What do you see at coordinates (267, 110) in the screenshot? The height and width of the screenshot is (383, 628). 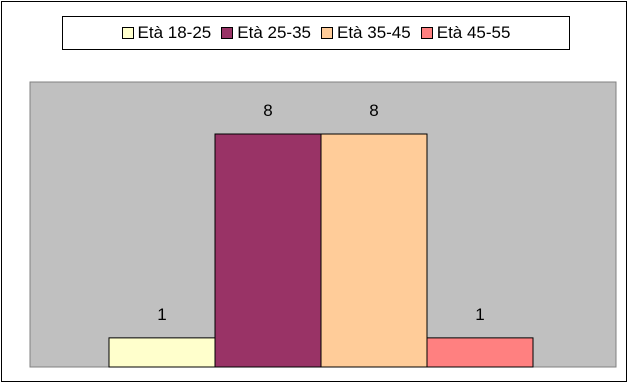 I see `data-label-2: 8` at bounding box center [267, 110].